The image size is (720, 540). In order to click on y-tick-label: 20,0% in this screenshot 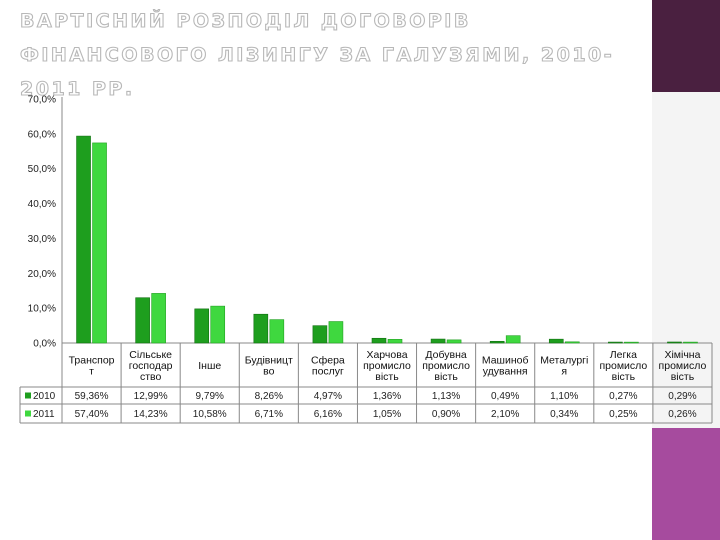, I will do `click(42, 274)`.